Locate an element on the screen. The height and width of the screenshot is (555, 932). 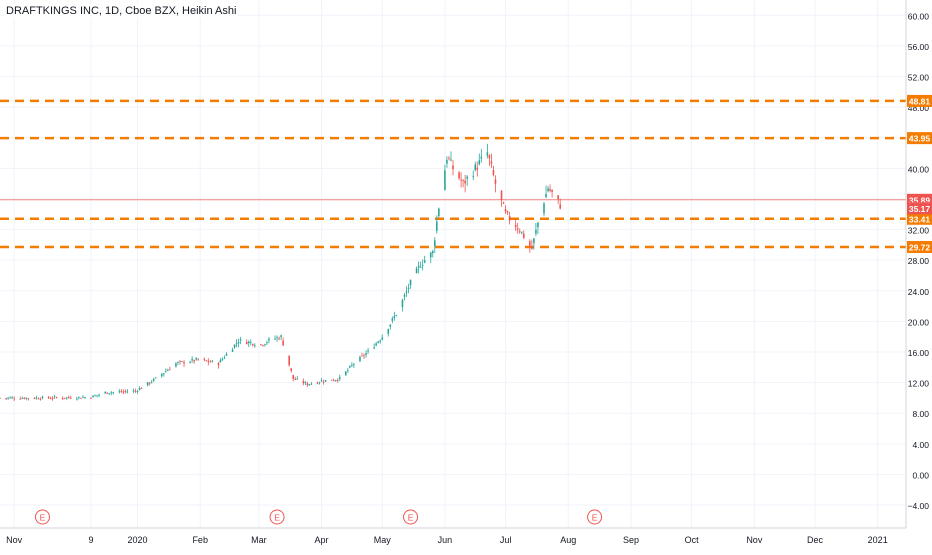
x-tick-label: Aug is located at coordinates (568, 540).